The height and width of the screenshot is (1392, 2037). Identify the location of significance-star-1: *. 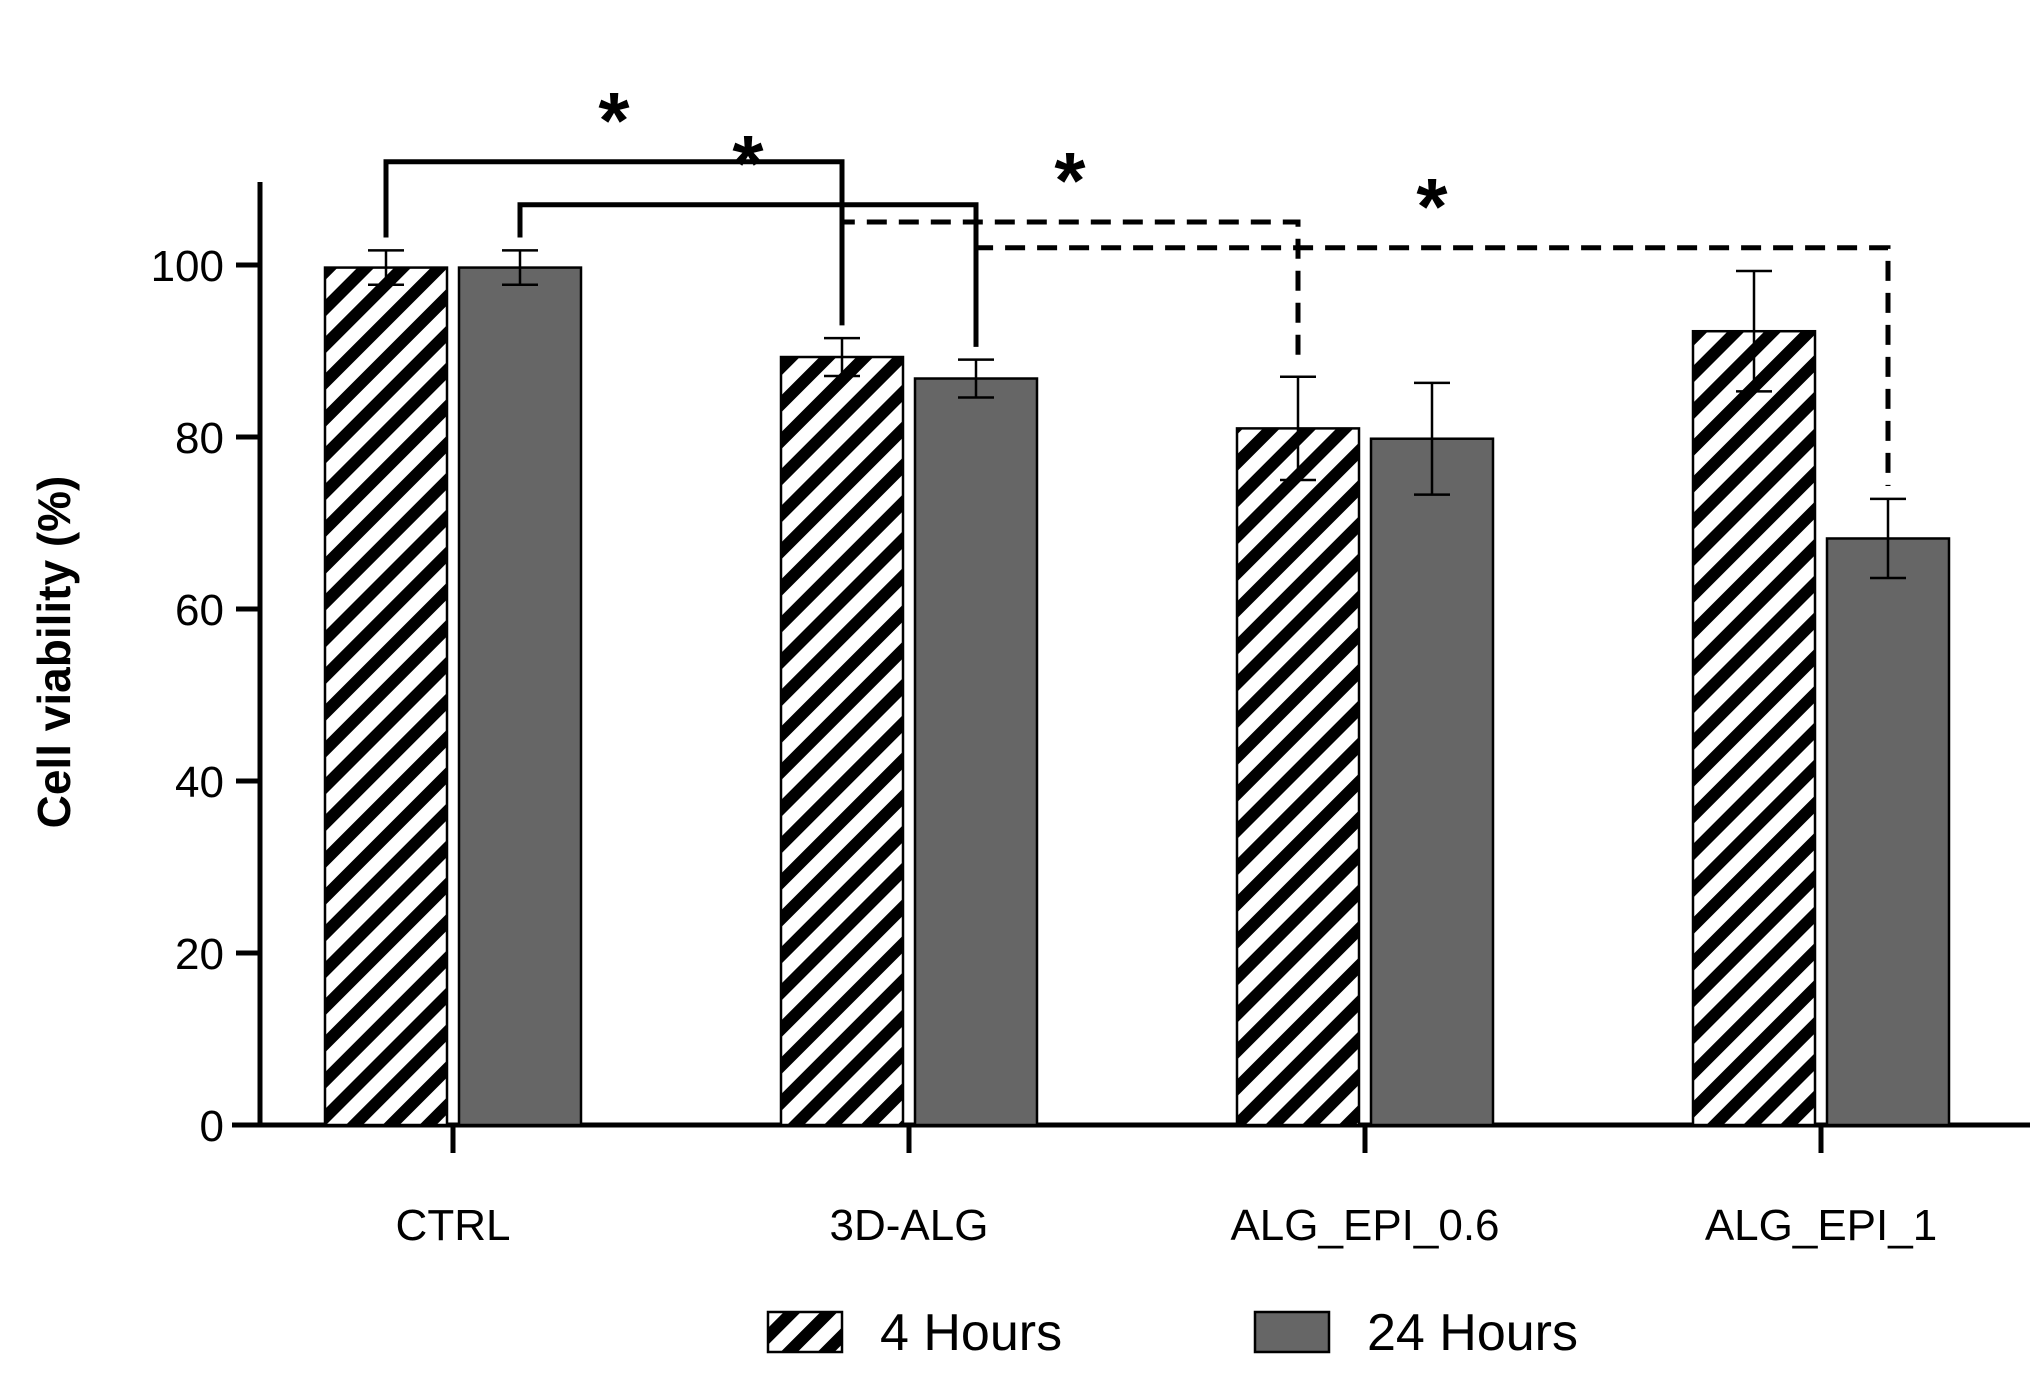
(614, 120).